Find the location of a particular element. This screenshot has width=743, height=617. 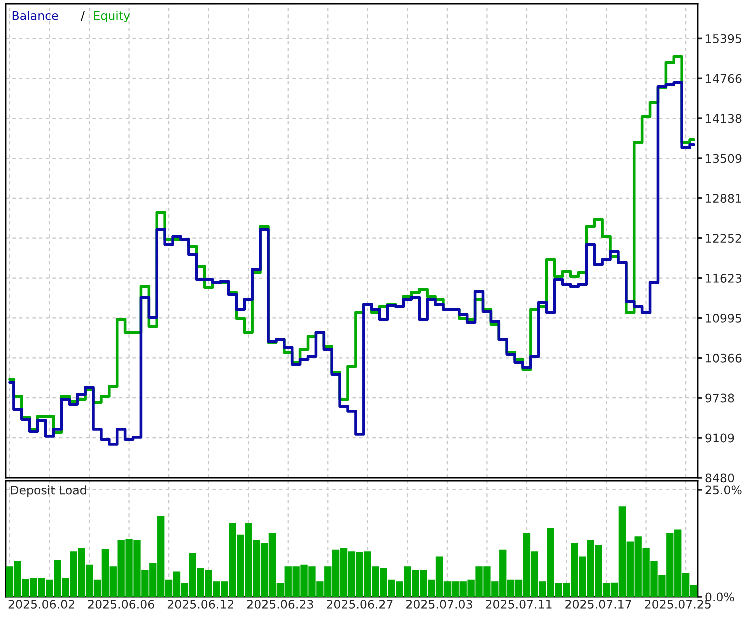

x-tick-label: 2025.07.03 is located at coordinates (439, 604).